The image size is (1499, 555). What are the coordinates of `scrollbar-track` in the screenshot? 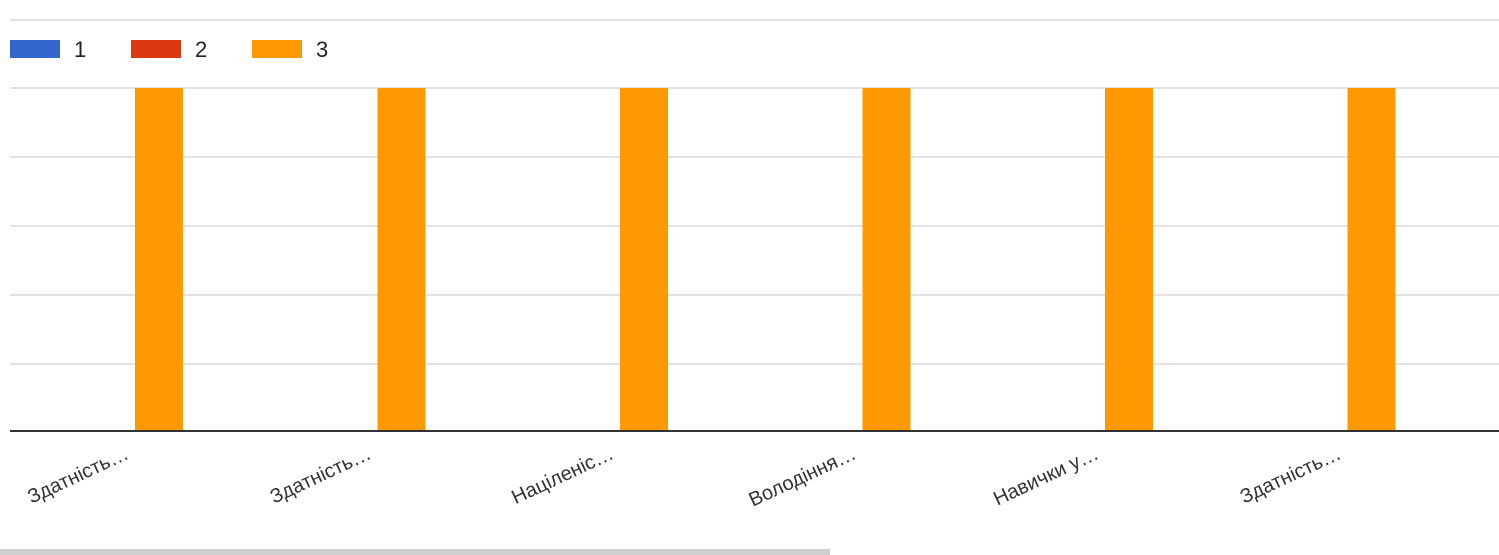 It's located at (415, 552).